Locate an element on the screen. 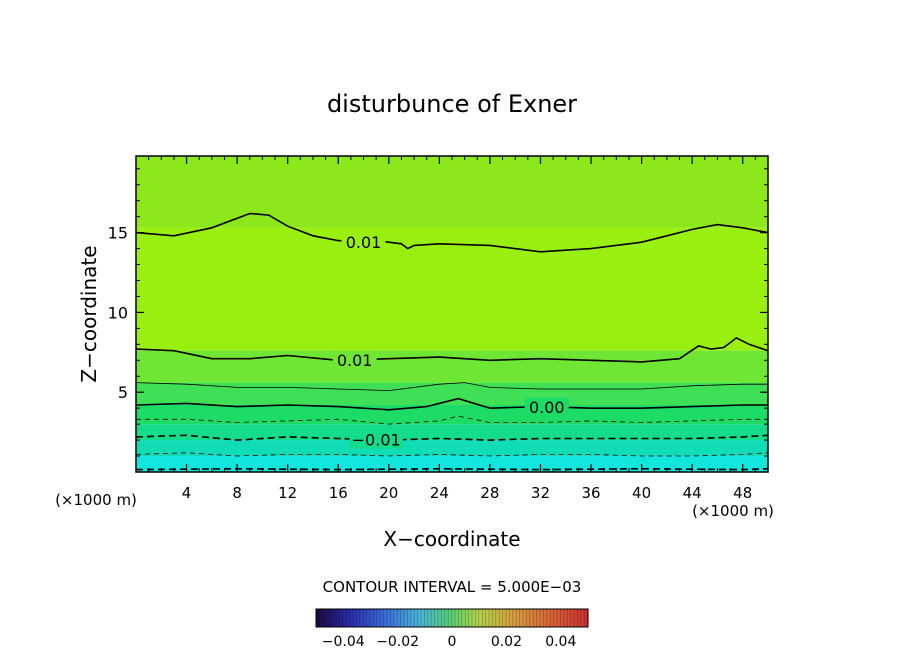  x-unit-right: (×1000 m) is located at coordinates (733, 511).